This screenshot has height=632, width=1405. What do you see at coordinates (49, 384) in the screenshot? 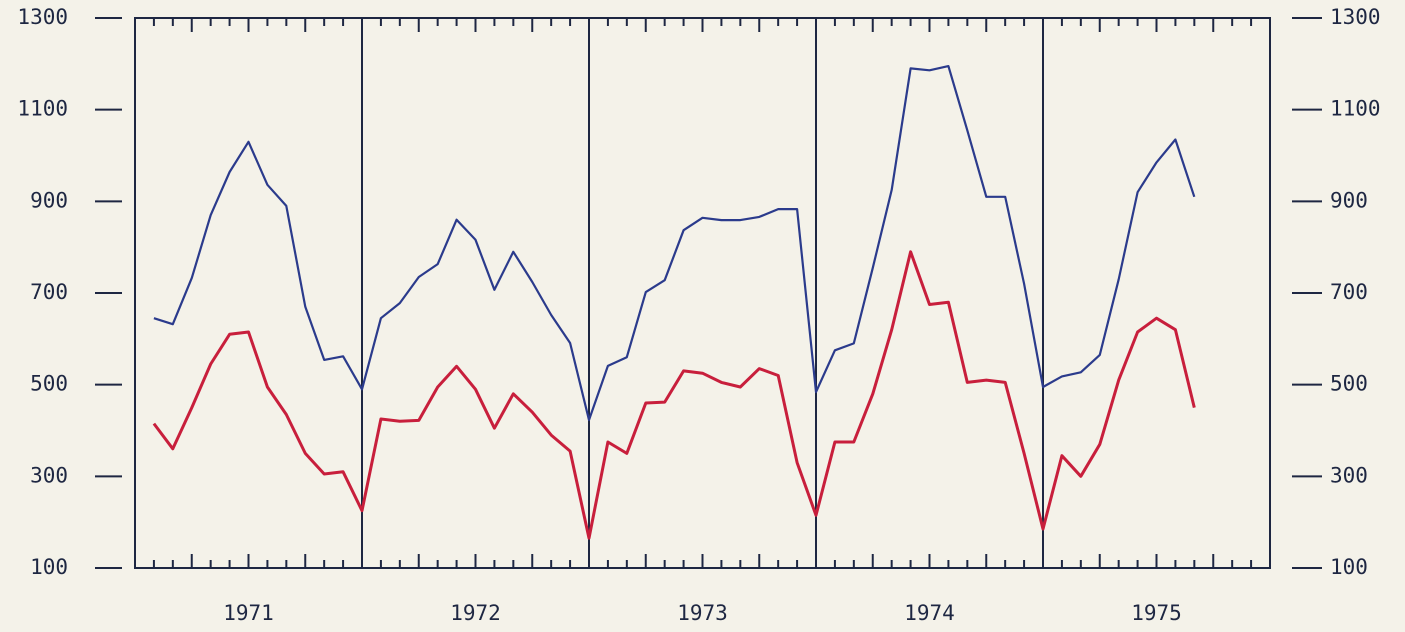
I see `y-tick-label: 500` at bounding box center [49, 384].